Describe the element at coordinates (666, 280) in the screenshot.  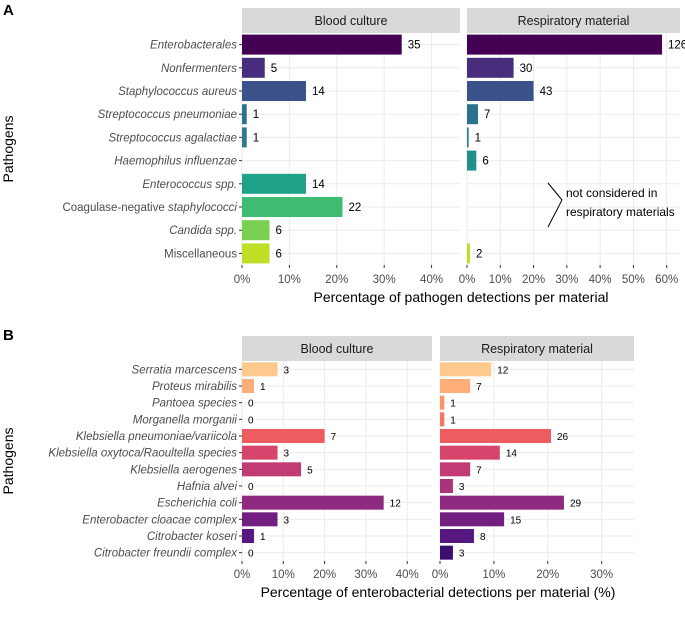
I see `x-tick-label: 60%` at that location.